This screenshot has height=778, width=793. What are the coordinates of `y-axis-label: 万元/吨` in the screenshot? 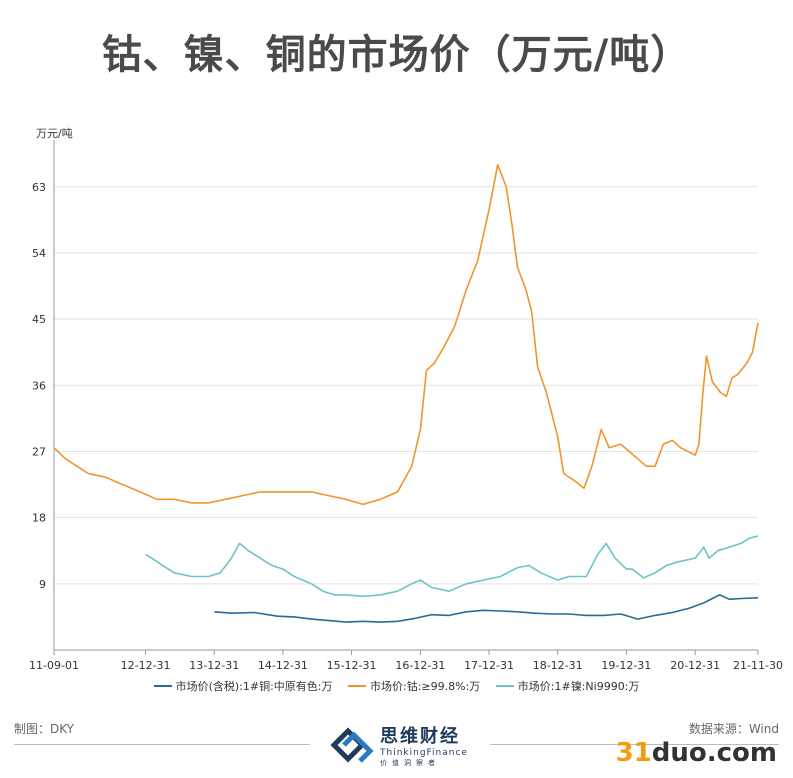 It's located at (54, 133).